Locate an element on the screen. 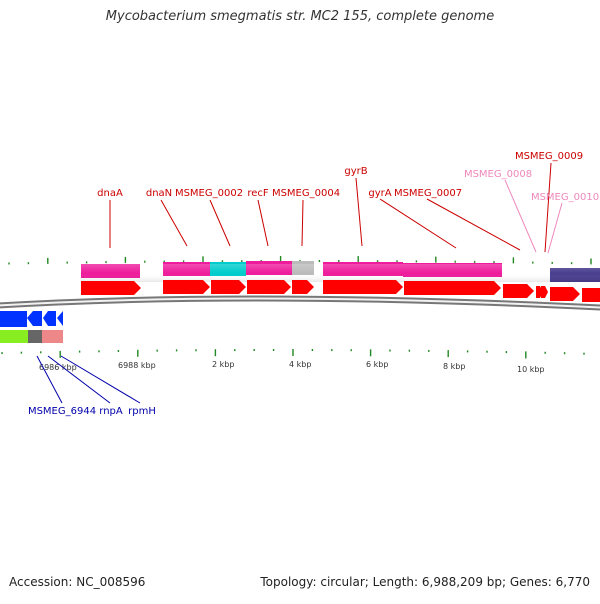 This screenshot has height=604, width=600. gene-label-rpmh: rpmH is located at coordinates (142, 411).